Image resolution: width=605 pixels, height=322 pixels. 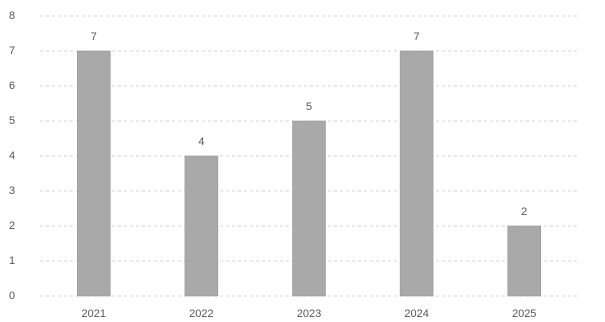 I want to click on y-tick-label: 6, so click(x=12, y=86).